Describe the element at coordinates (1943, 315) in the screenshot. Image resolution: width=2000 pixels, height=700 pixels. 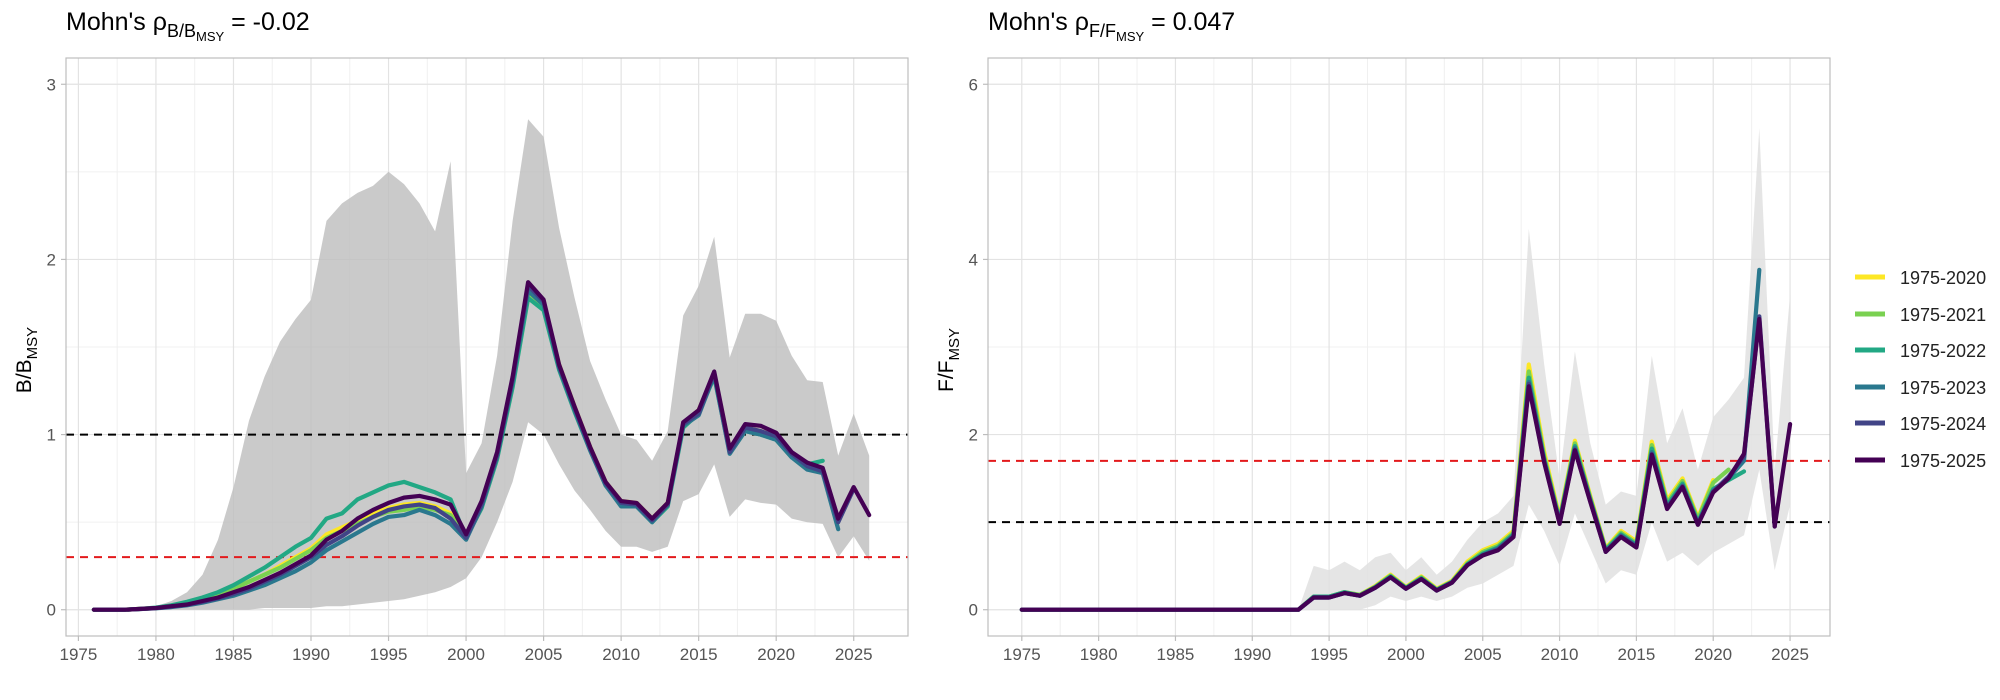
I see `legend-label: 1975-2021` at that location.